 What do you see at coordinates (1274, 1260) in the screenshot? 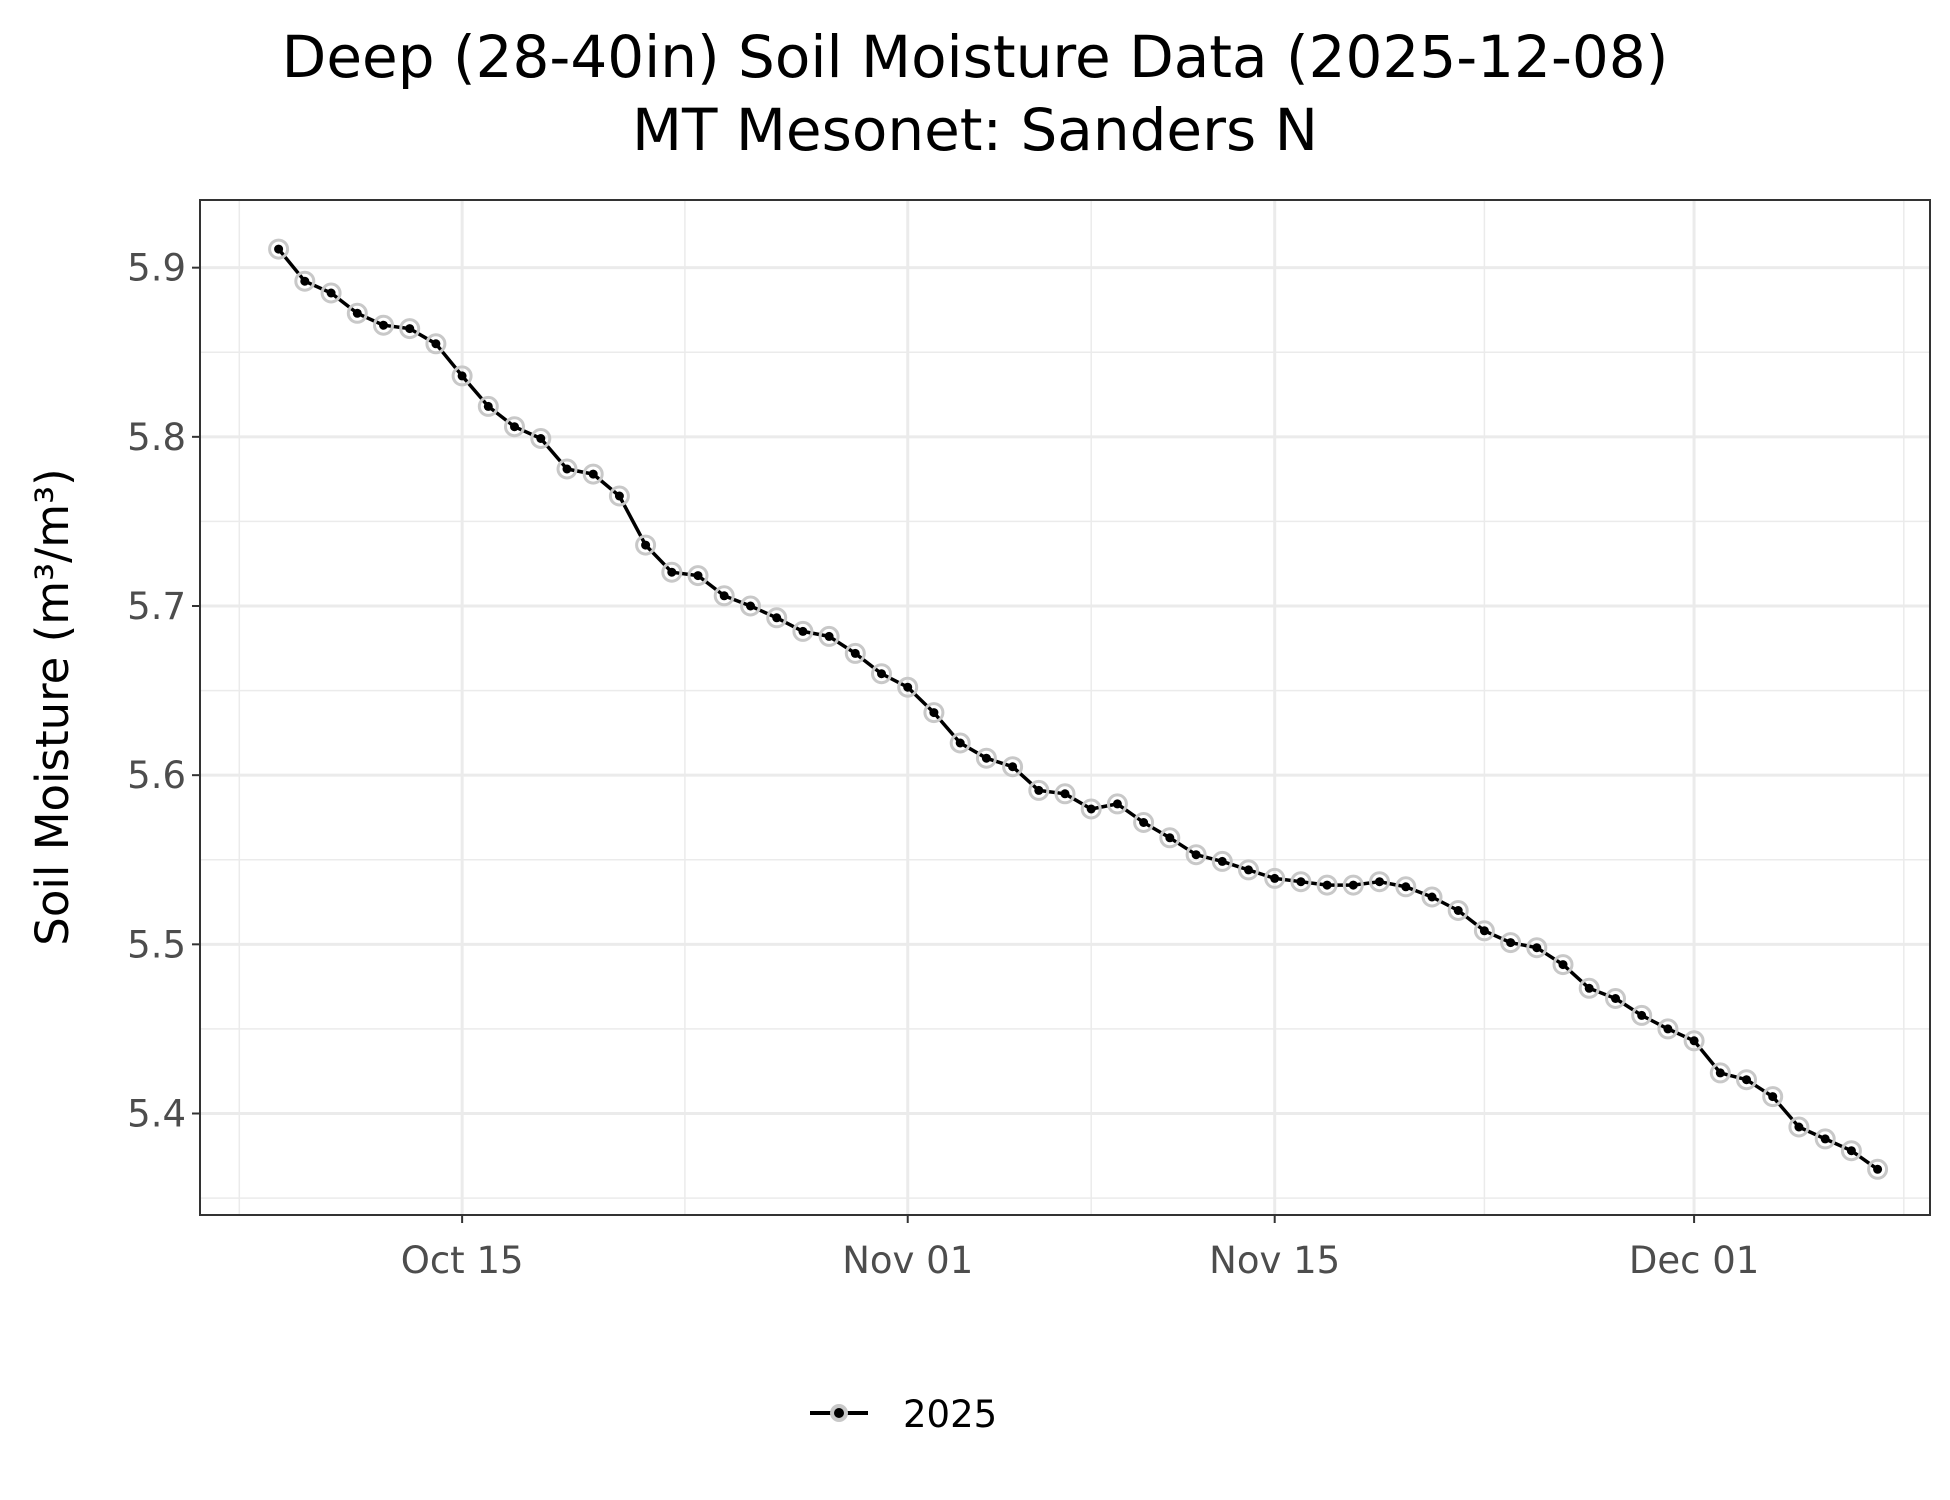
I see `x-tick-label: Nov 15` at bounding box center [1274, 1260].